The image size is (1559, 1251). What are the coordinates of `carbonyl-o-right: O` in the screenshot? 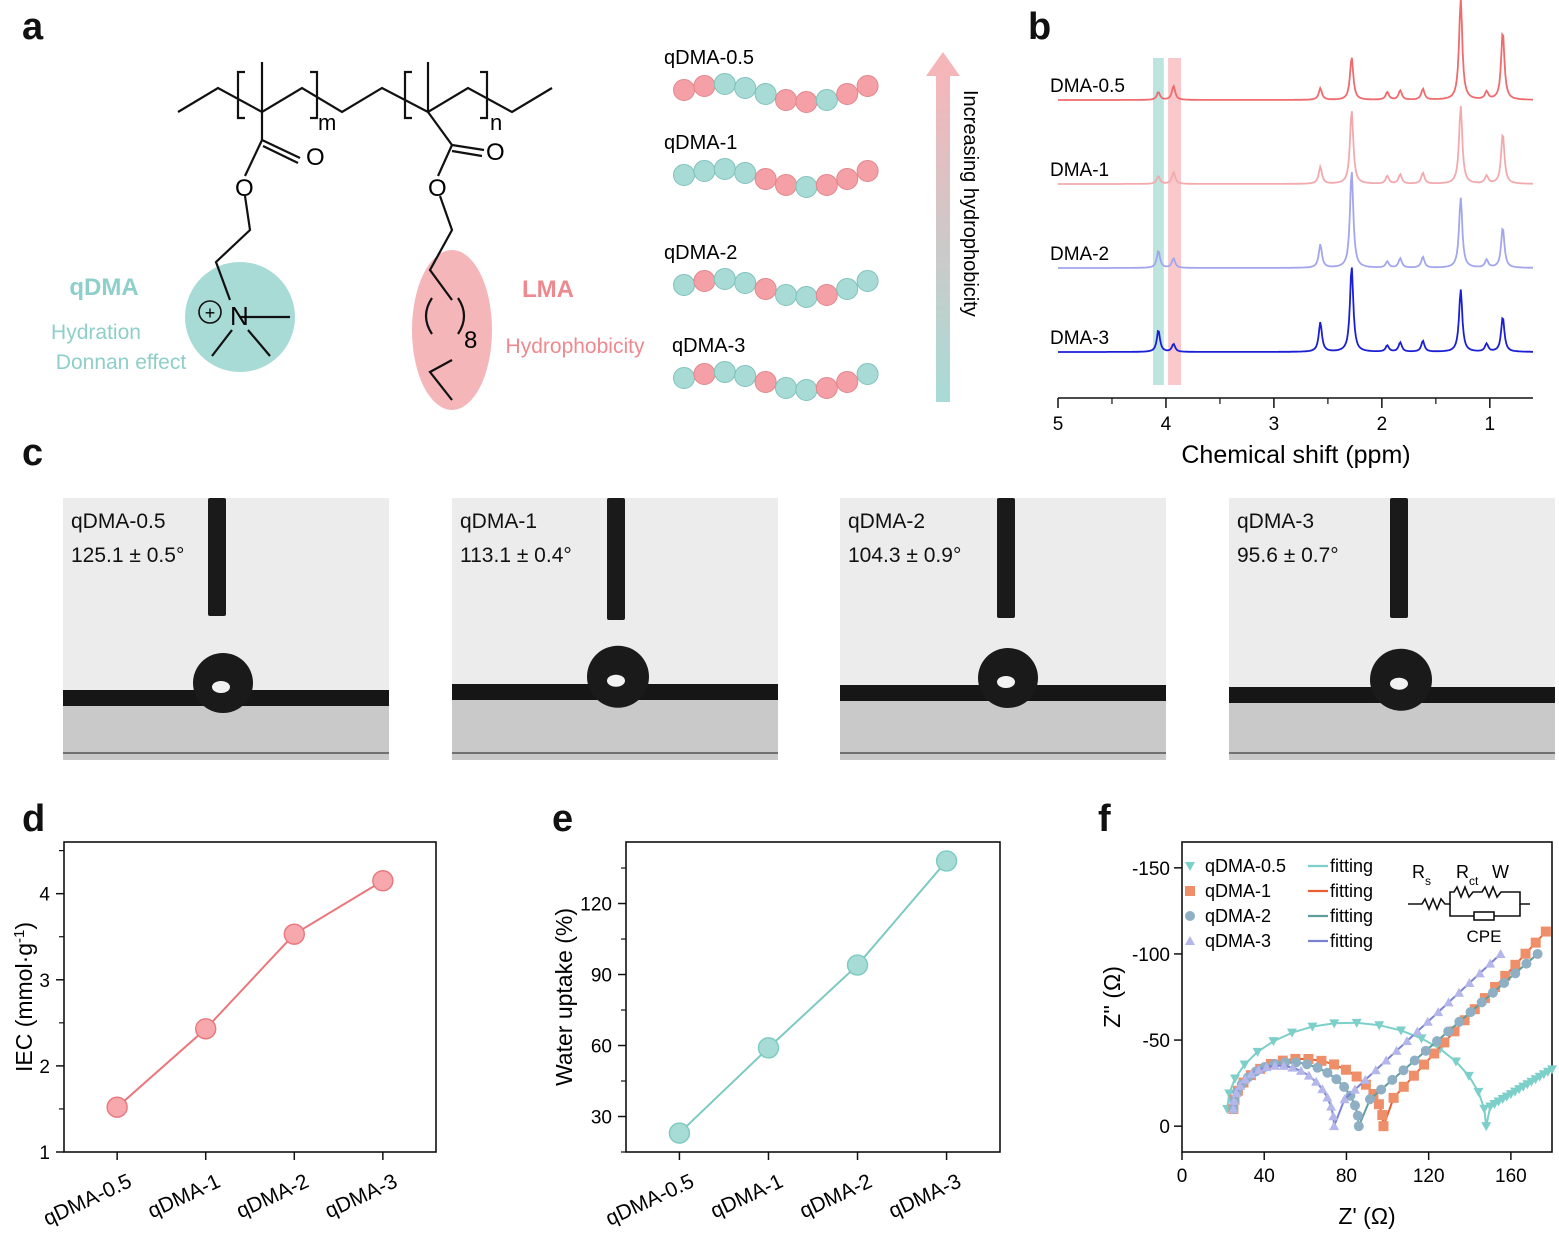 It's located at (495, 152).